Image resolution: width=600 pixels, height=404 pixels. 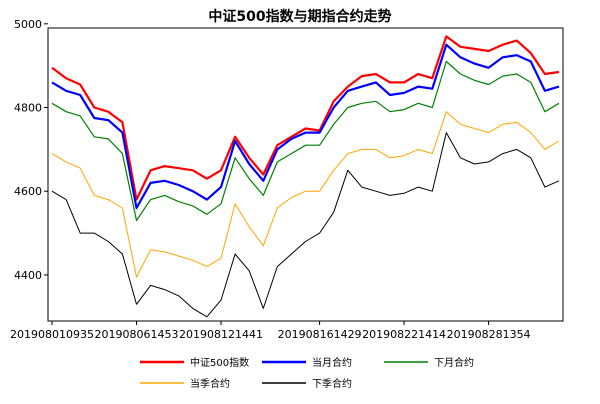 What do you see at coordinates (28, 24) in the screenshot?
I see `y-tick-label: 5000` at bounding box center [28, 24].